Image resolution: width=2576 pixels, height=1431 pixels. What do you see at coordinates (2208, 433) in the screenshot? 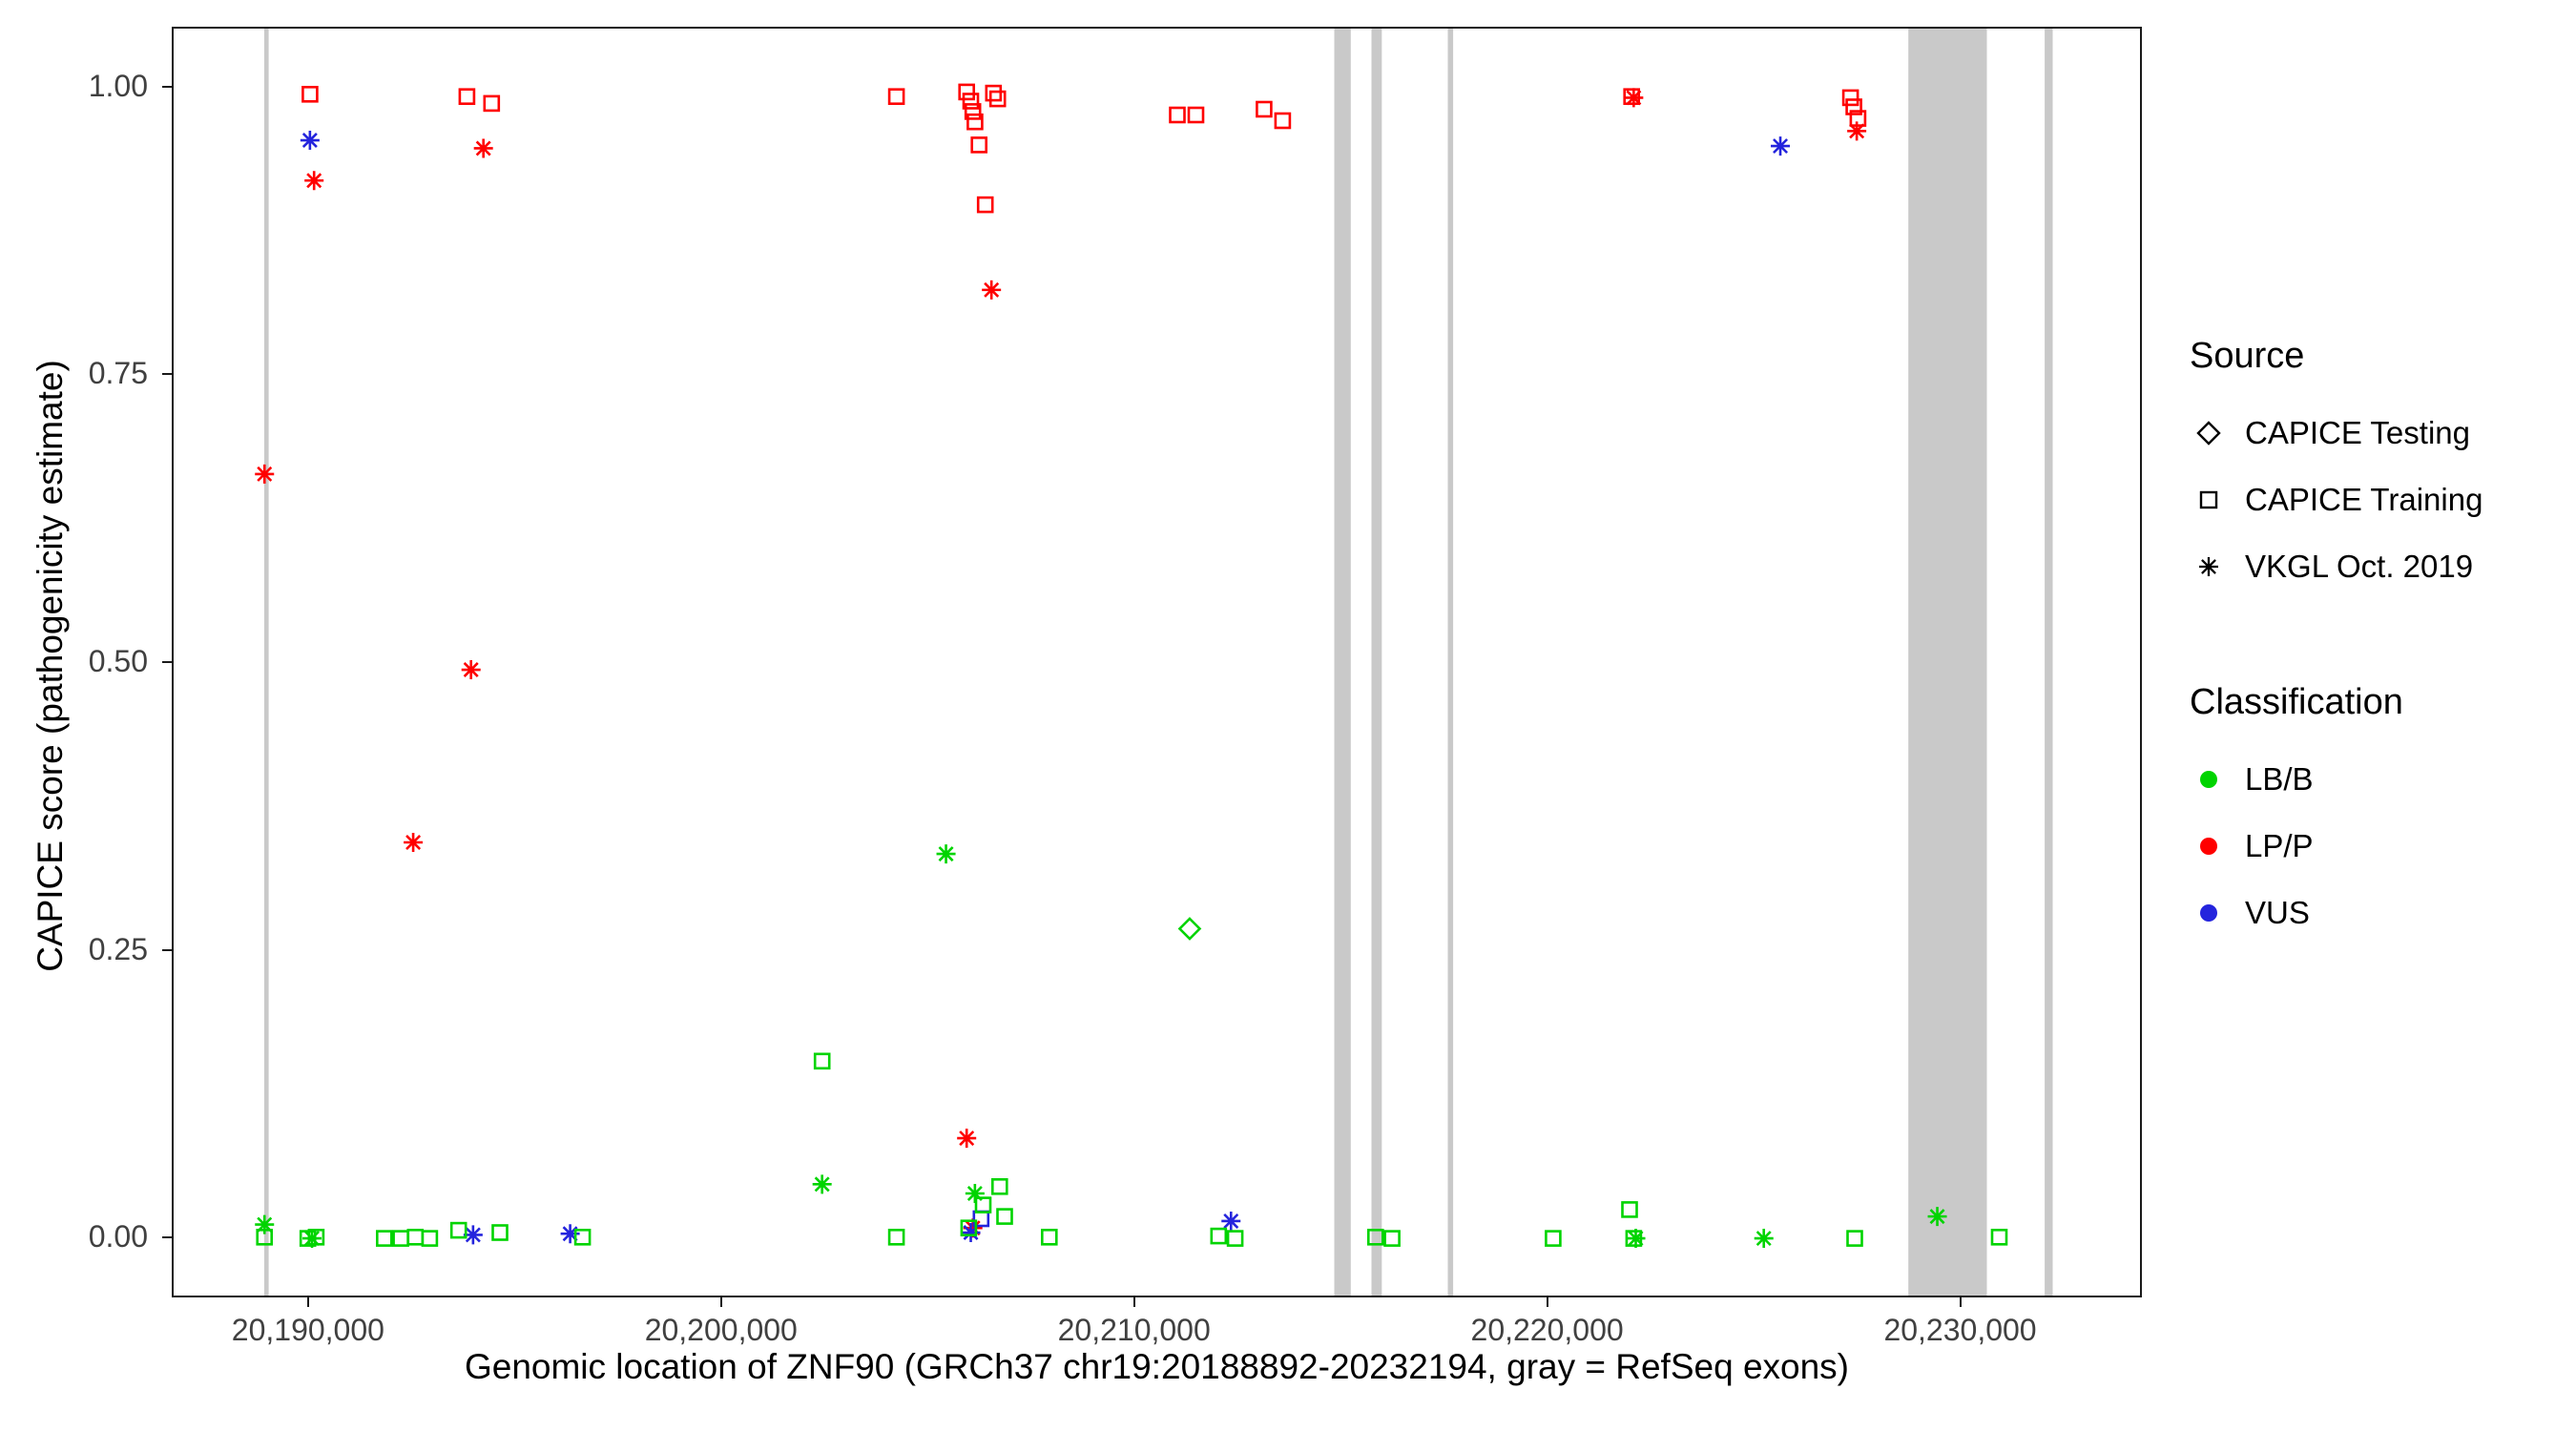
I see `diamond-icon` at bounding box center [2208, 433].